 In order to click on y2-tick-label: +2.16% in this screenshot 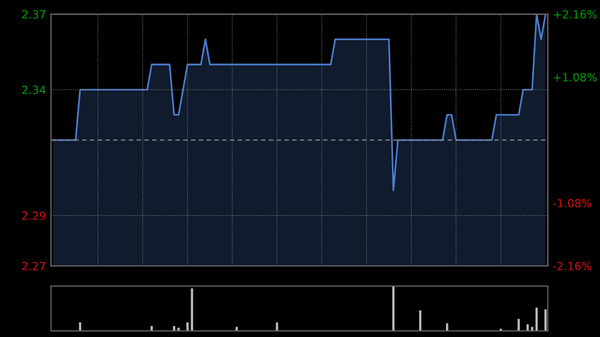, I will do `click(575, 14)`.